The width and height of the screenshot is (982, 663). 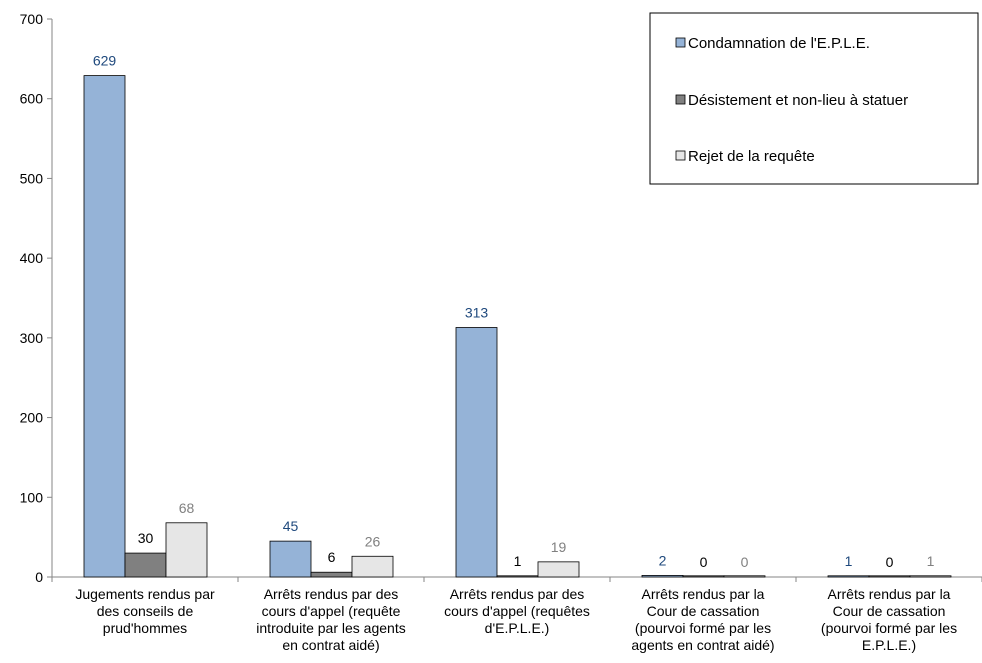 What do you see at coordinates (32, 99) in the screenshot?
I see `y-tick-label: 600` at bounding box center [32, 99].